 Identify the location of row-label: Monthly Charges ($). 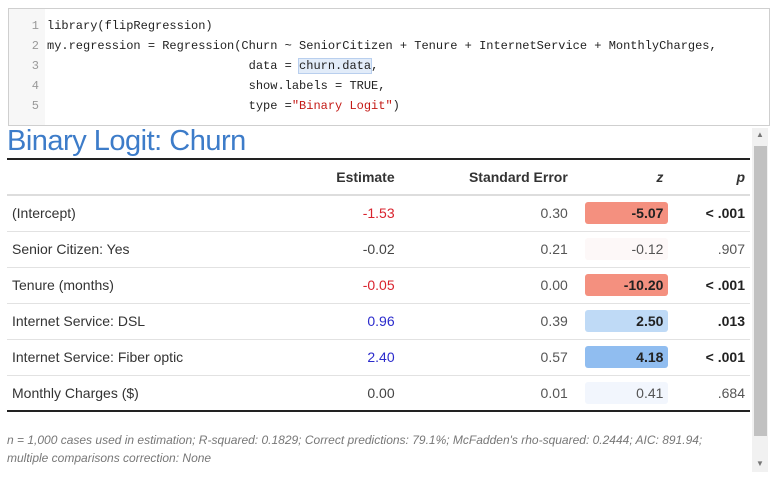
(75, 392).